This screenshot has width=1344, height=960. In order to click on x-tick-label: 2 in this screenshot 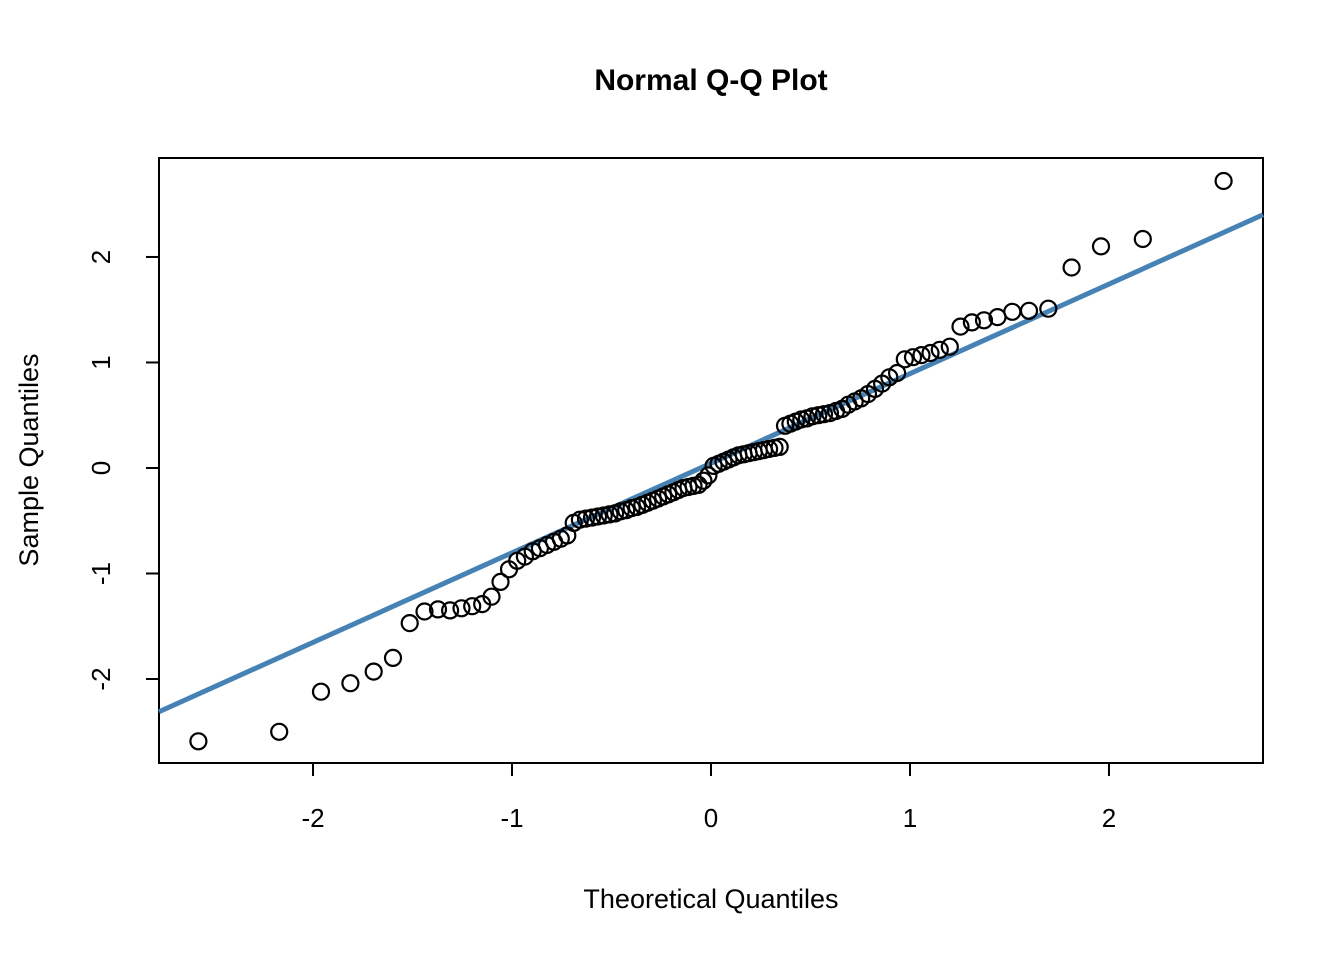, I will do `click(1109, 818)`.